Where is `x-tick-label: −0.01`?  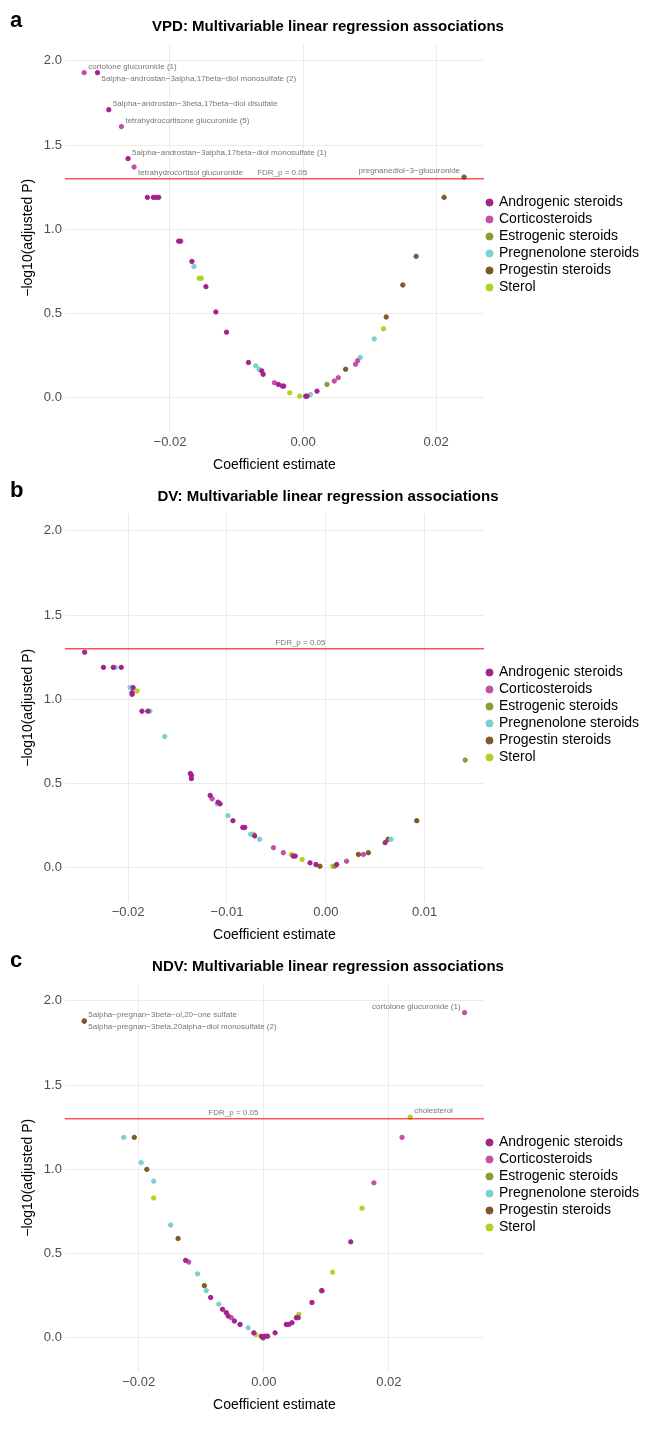
x-tick-label: −0.01 is located at coordinates (227, 911).